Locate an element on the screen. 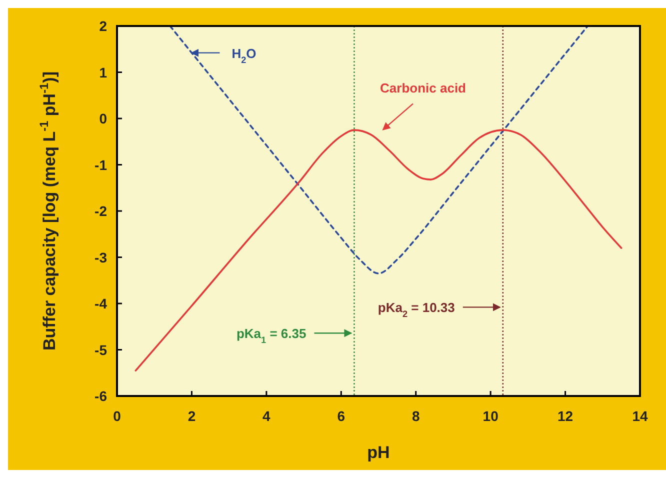  y-tick-label: 0 is located at coordinates (103, 118).